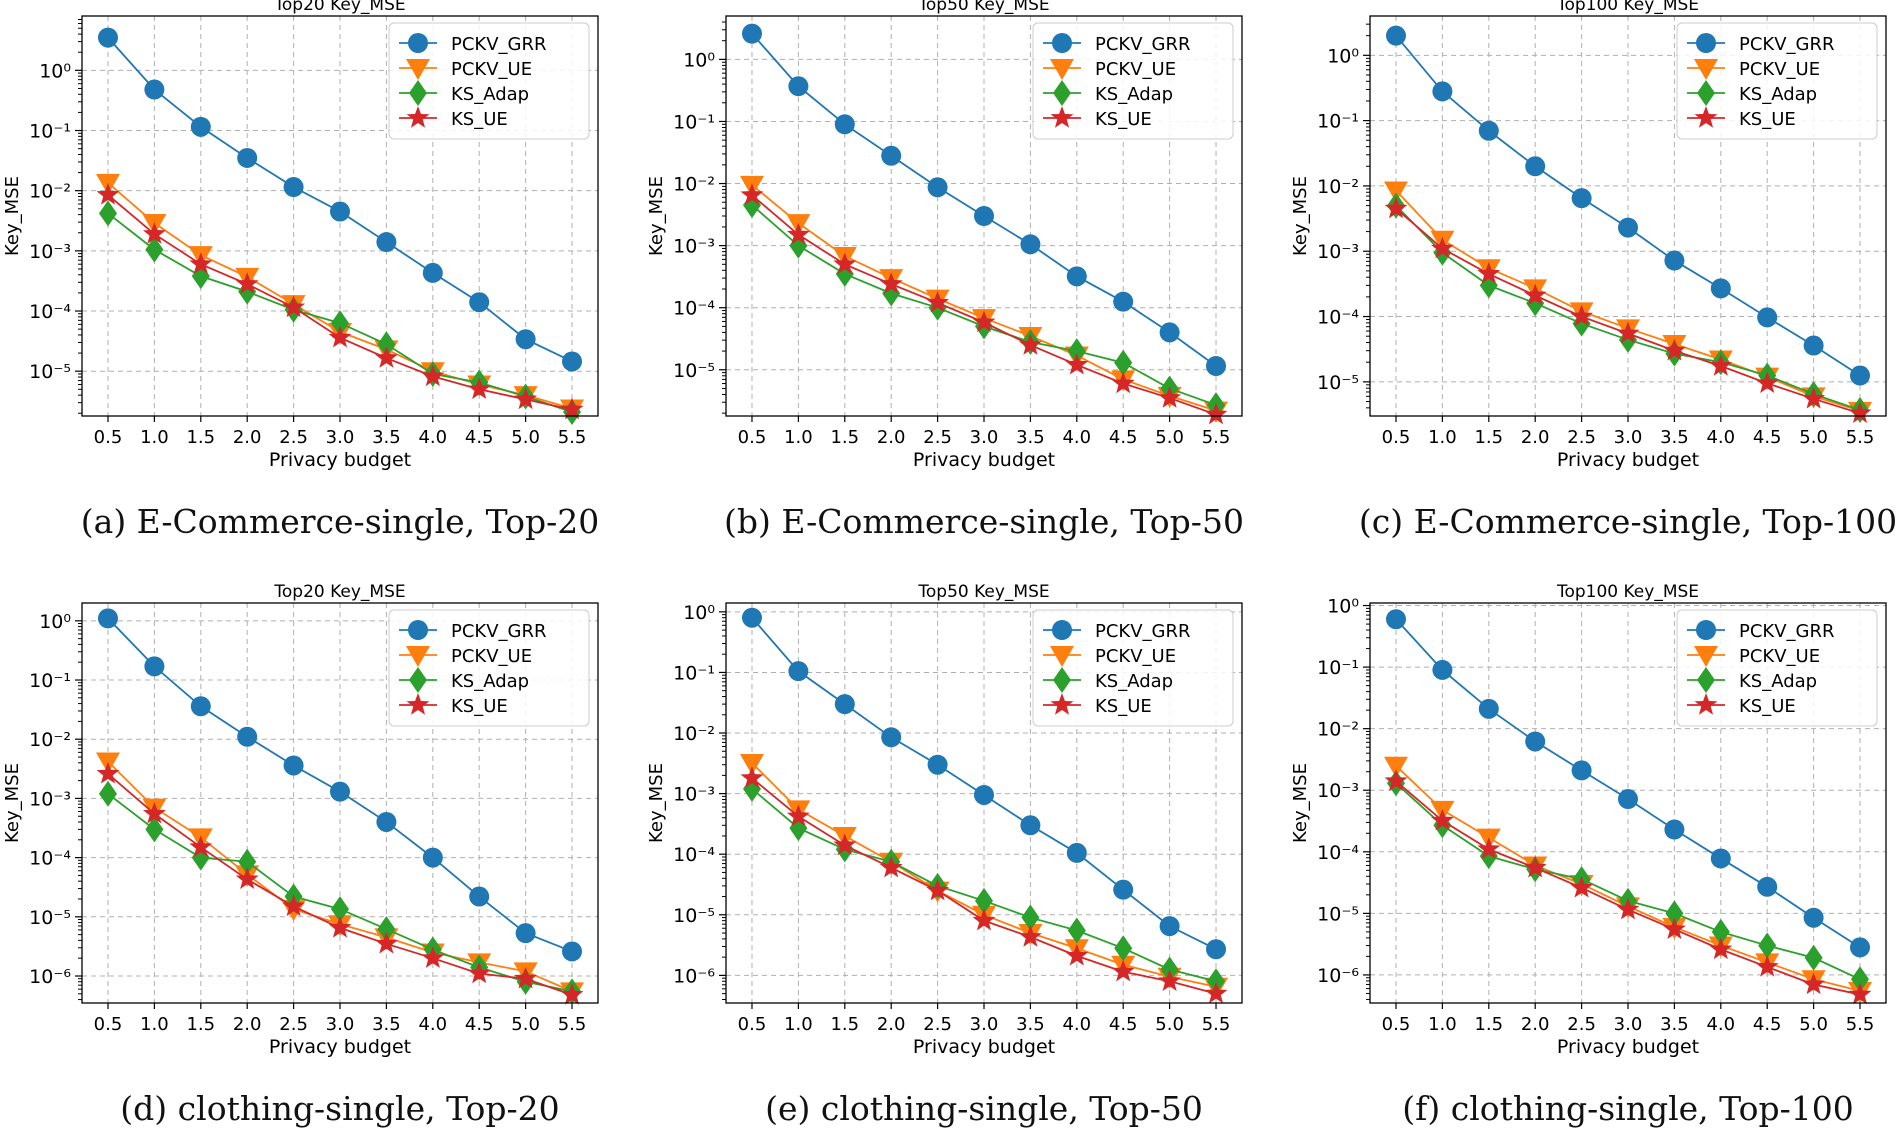 This screenshot has width=1900, height=1137. What do you see at coordinates (1338, 914) in the screenshot?
I see `y-tick-label: 10⁻⁵` at bounding box center [1338, 914].